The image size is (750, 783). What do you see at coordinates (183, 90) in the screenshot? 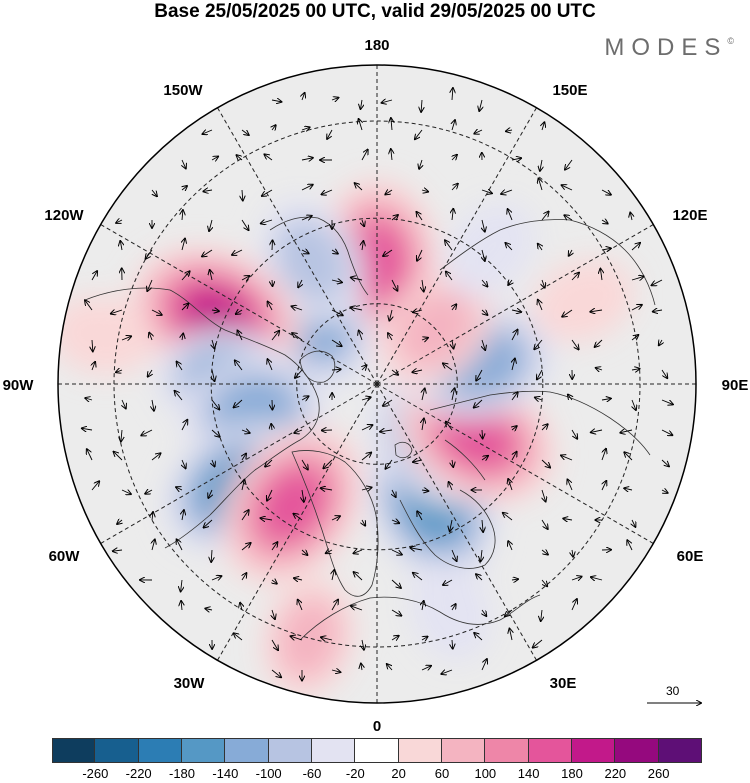
I see `lon-label-150w: 150W` at bounding box center [183, 90].